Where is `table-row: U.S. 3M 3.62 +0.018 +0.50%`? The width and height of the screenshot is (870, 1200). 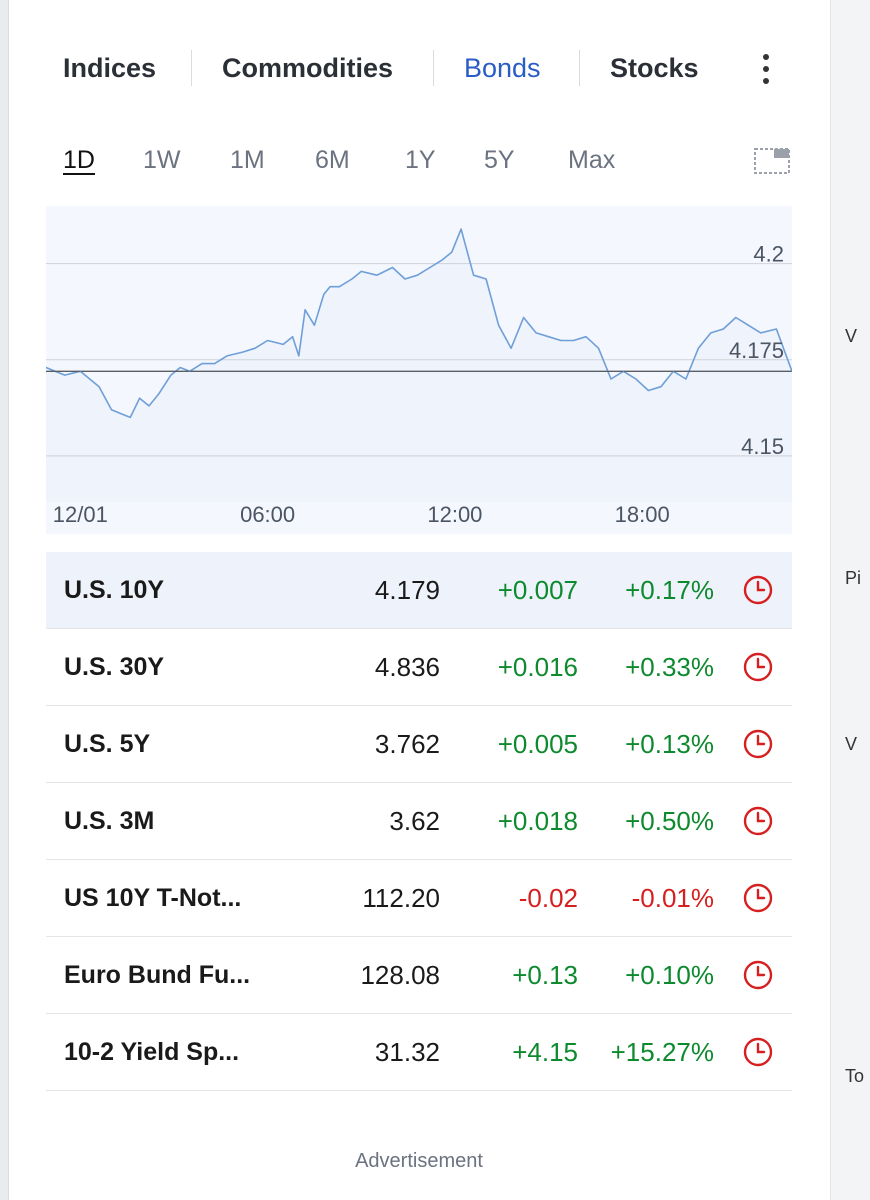 table-row: U.S. 3M 3.62 +0.018 +0.50% is located at coordinates (419, 821).